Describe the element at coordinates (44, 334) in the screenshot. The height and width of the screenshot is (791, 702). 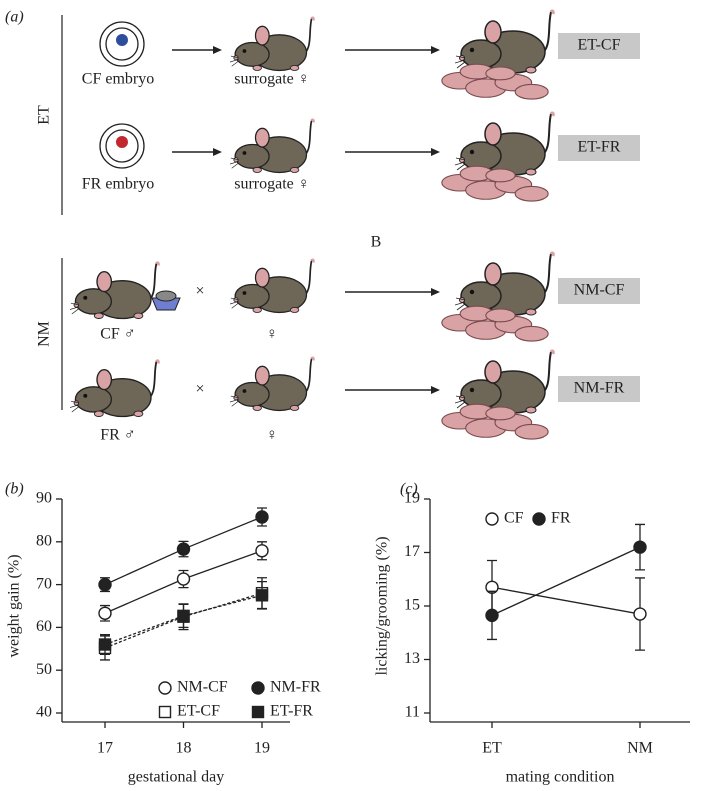
I see `group-label: NM` at that location.